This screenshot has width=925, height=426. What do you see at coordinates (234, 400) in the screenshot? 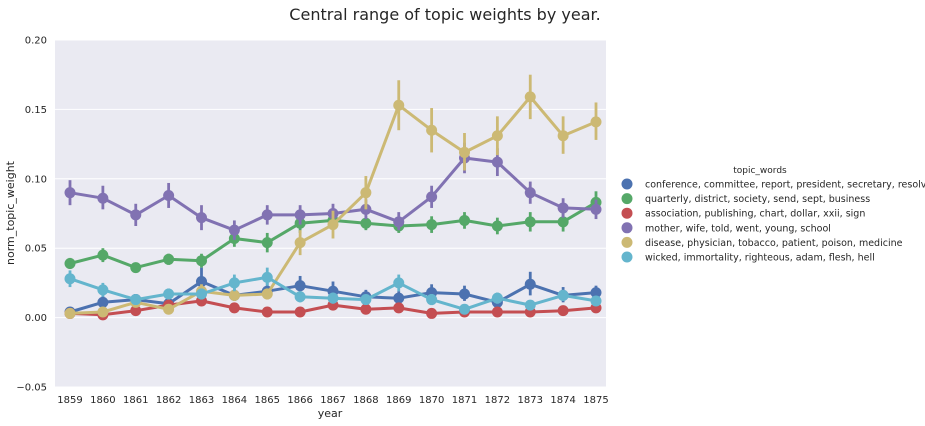
I see `x-tick-label: 1864` at bounding box center [234, 400].